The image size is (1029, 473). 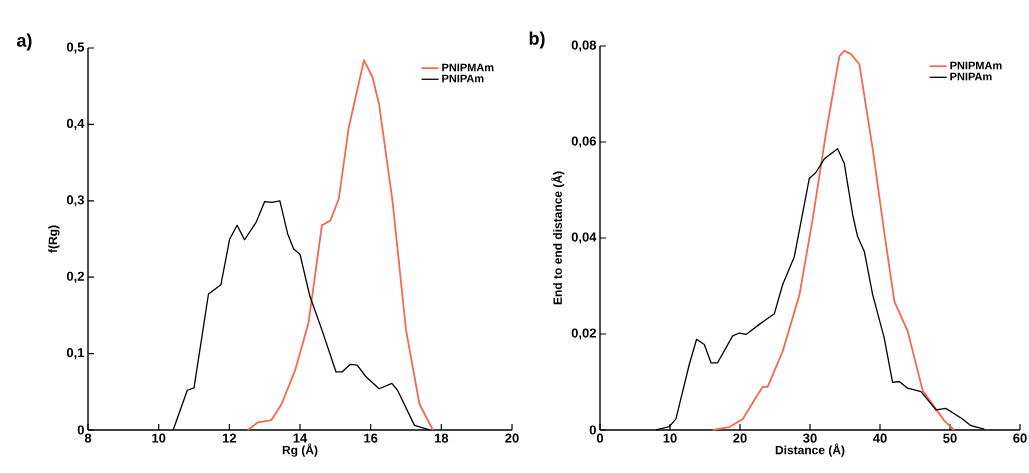 What do you see at coordinates (300, 450) in the screenshot?
I see `x-axis-title: Rg (Å)` at bounding box center [300, 450].